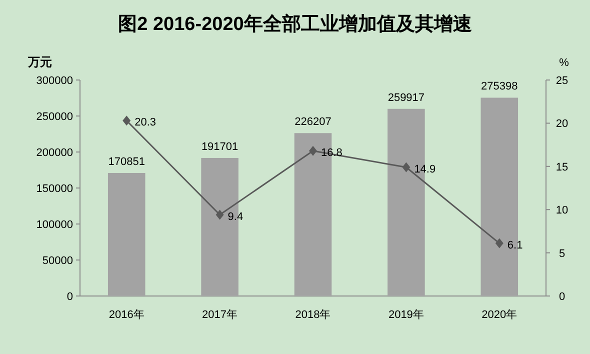 The image size is (590, 354). Describe the element at coordinates (54, 81) in the screenshot. I see `y-tick-label: 300000` at that location.